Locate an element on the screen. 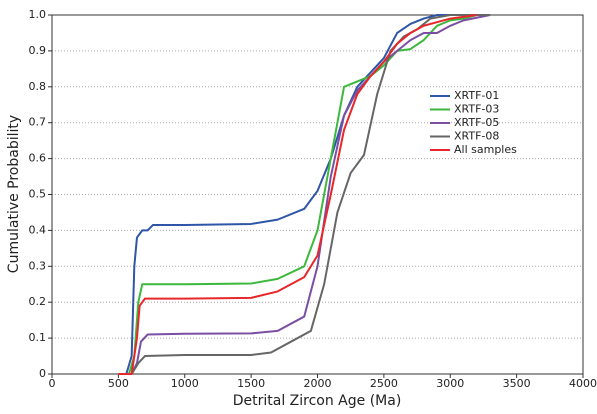  x-tick-label: 0 is located at coordinates (52, 383).